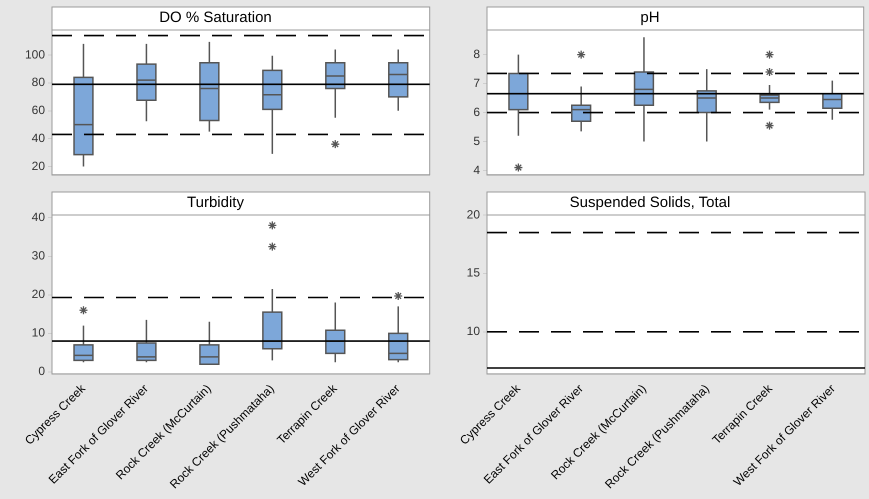  I want to click on y-tick-label: 7, so click(476, 83).